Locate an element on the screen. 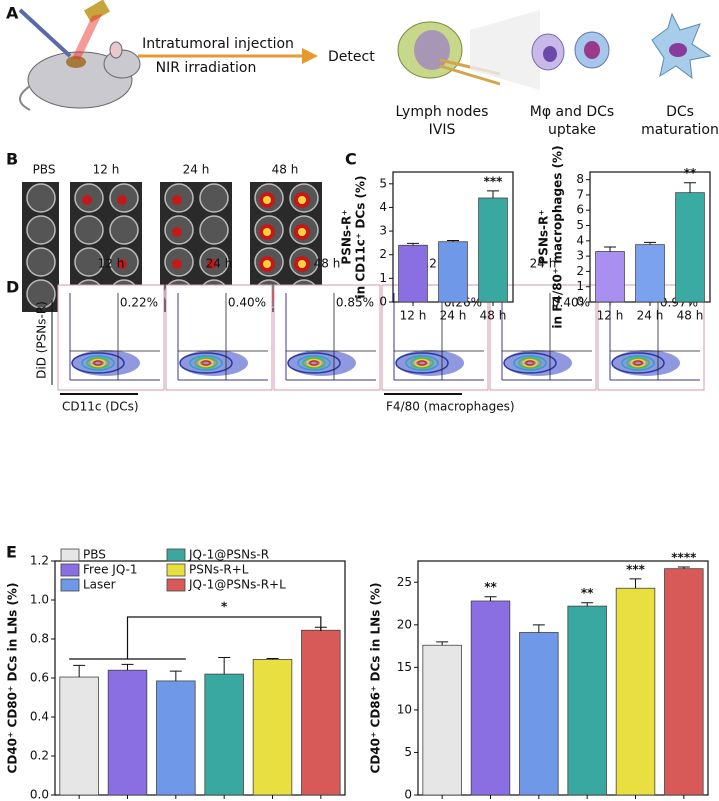 The height and width of the screenshot is (801, 719). legend-label: JQ-1@PSNs-R is located at coordinates (228, 555).